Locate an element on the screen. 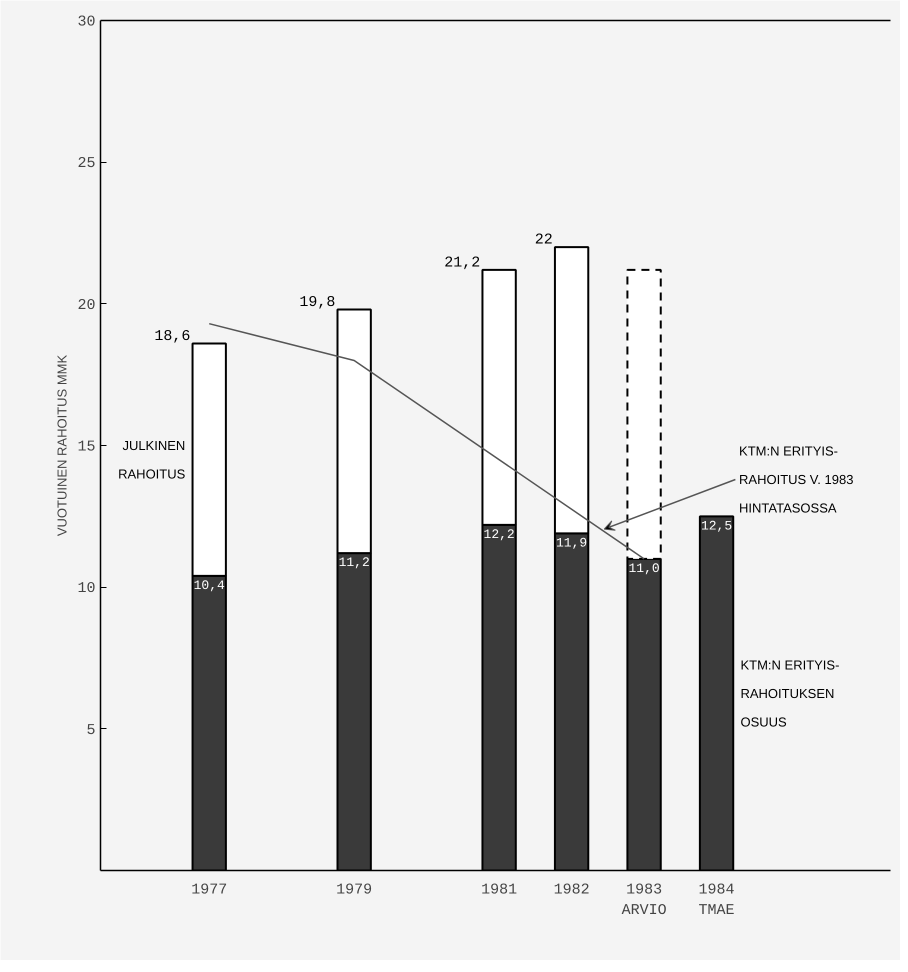  x-tick-label: 1977 is located at coordinates (209, 890).